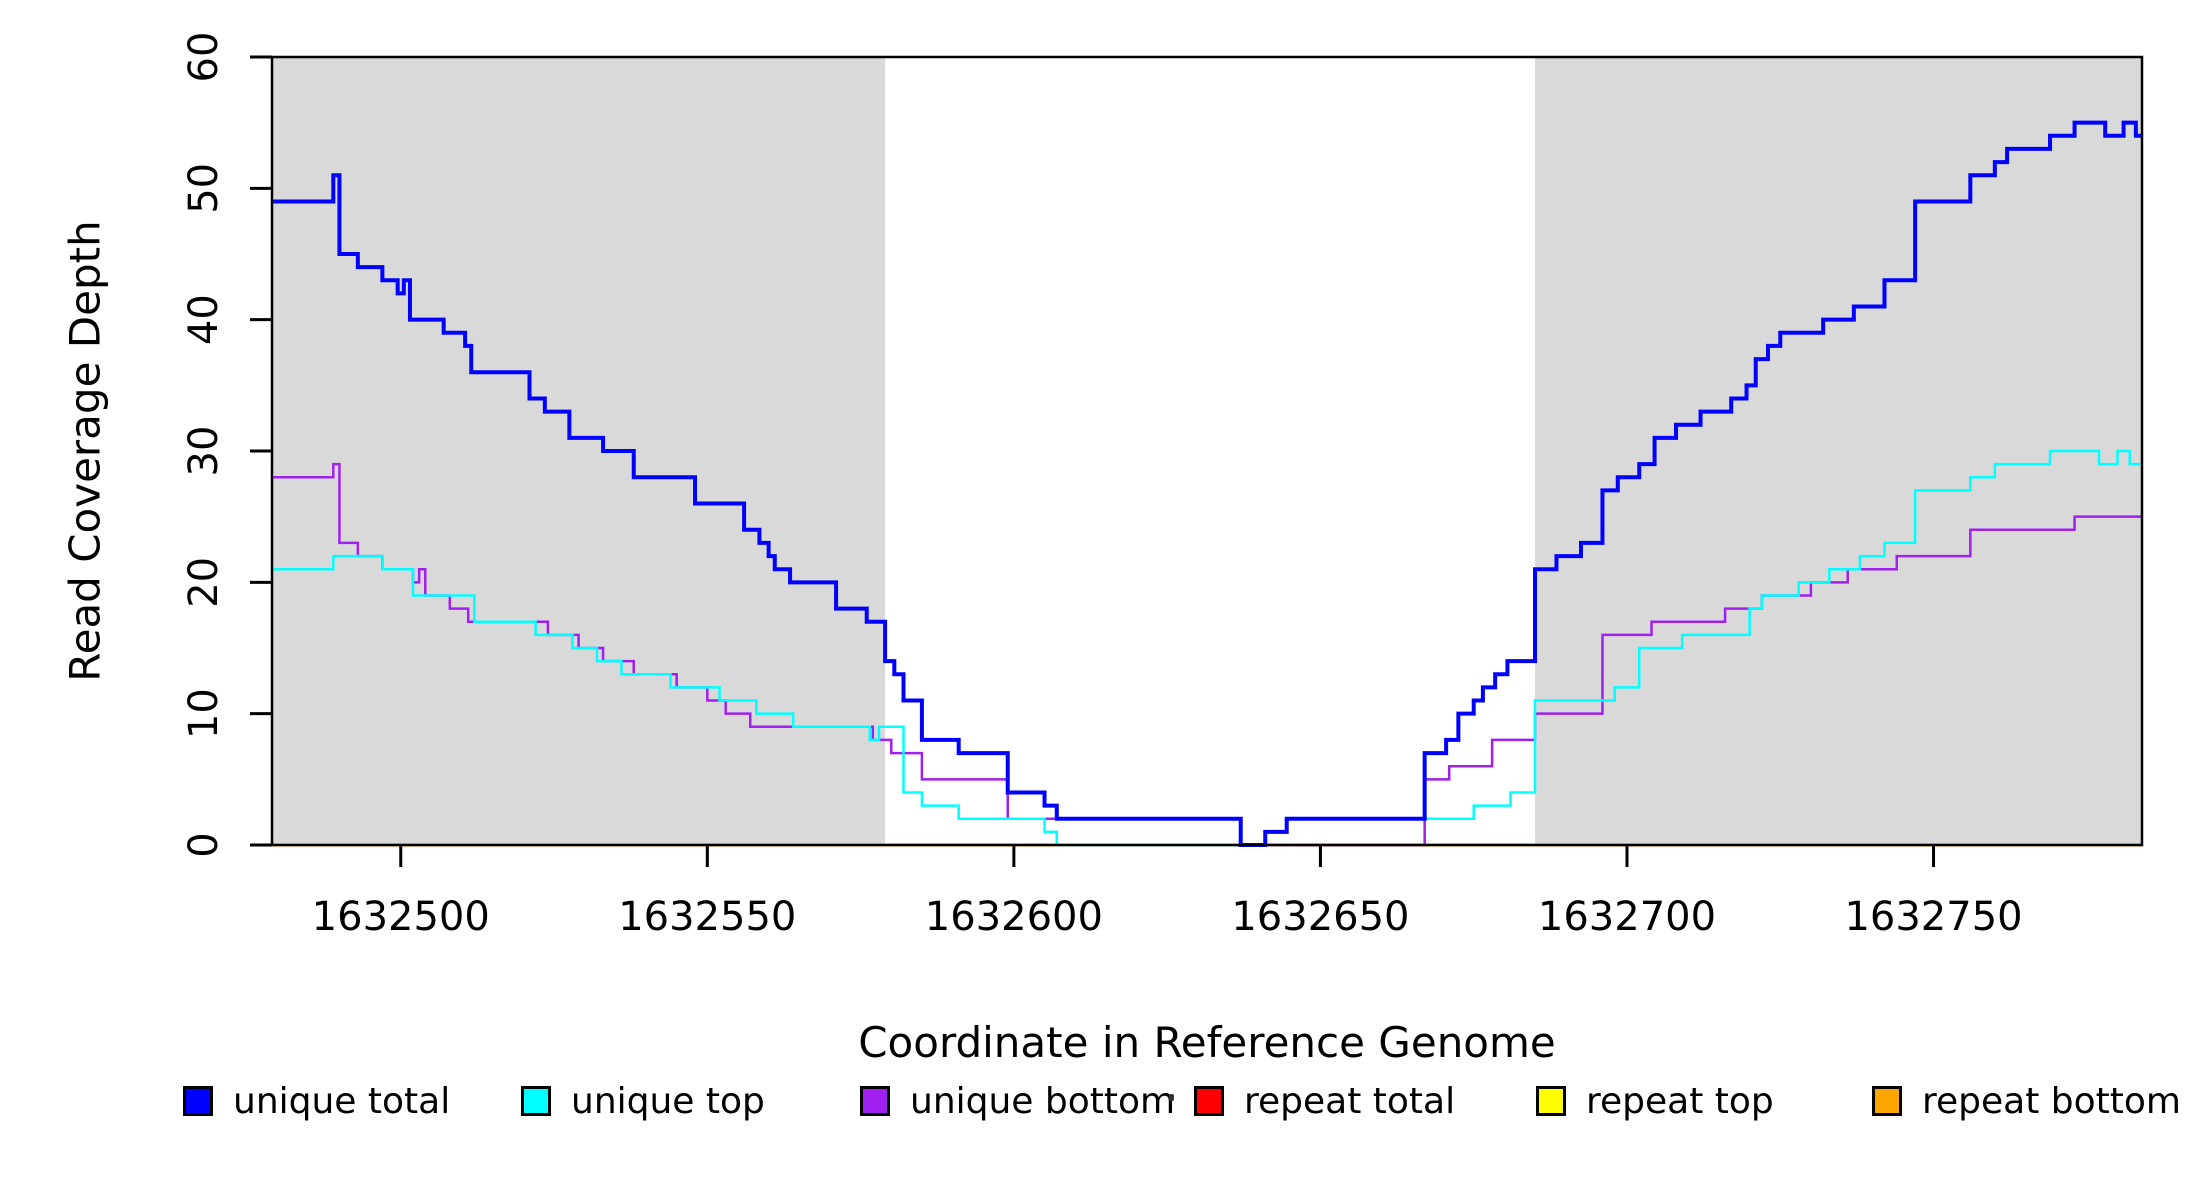 The height and width of the screenshot is (1200, 2200). Describe the element at coordinates (1014, 917) in the screenshot. I see `svg-text: 1632600` at that location.